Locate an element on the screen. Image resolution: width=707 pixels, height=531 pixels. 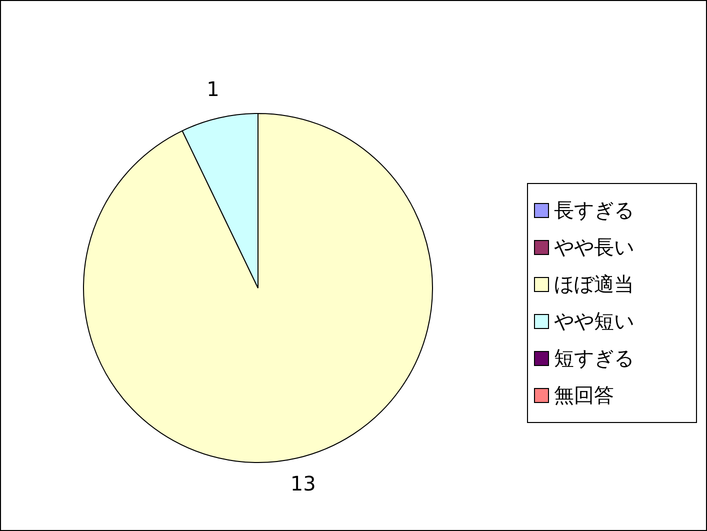
data-label: 13 is located at coordinates (303, 484).